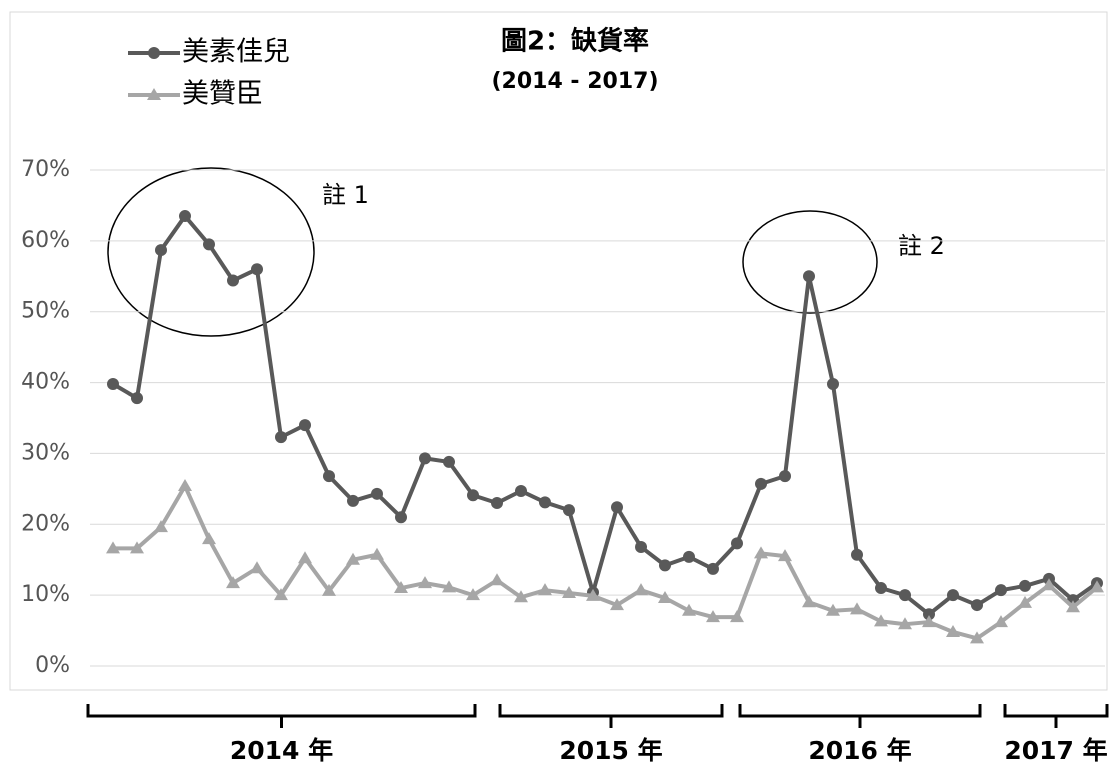  Describe the element at coordinates (236, 52) in the screenshot. I see `legend-label: 美素佳兒` at that location.